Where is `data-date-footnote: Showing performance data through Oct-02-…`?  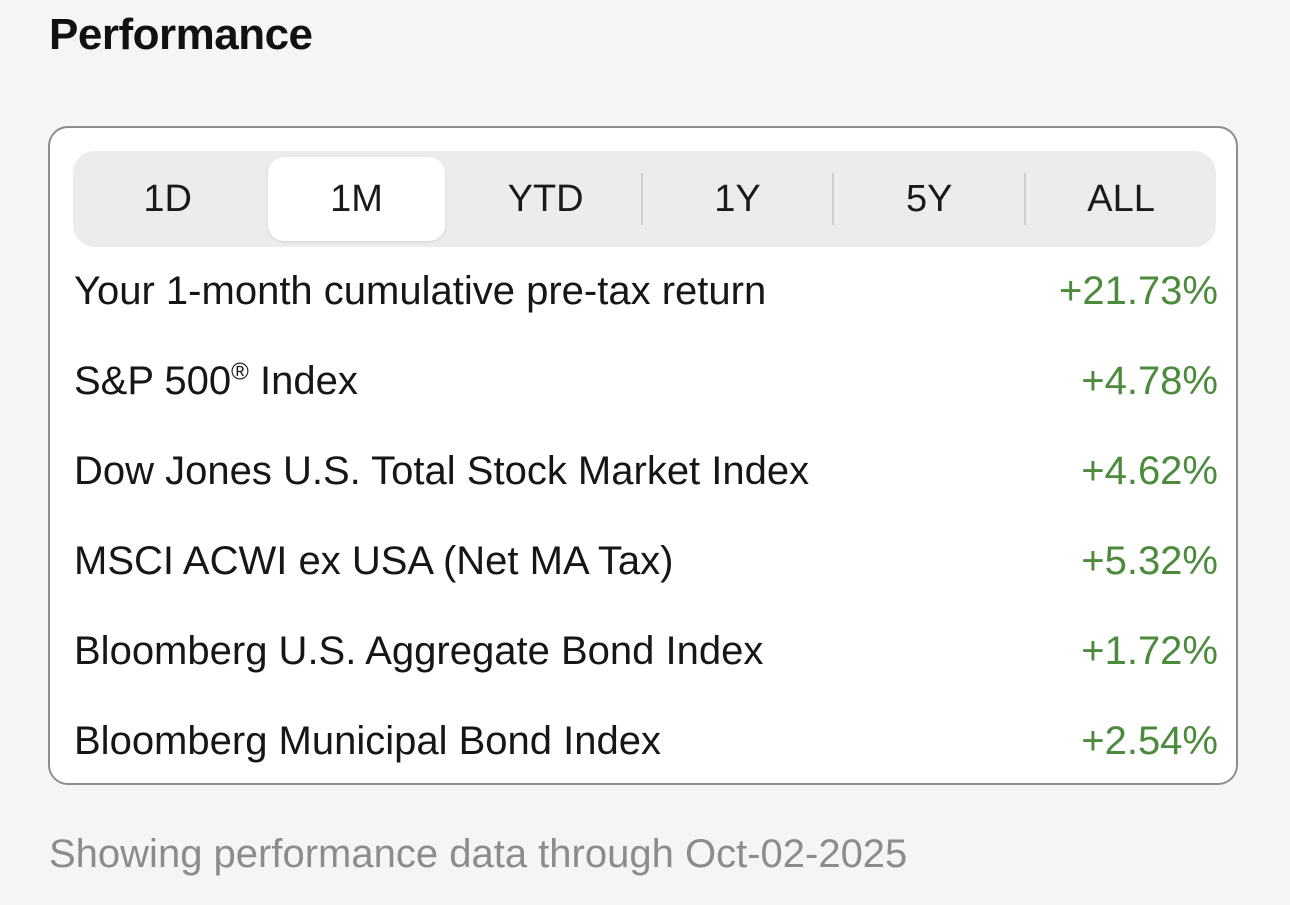
data-date-footnote: Showing performance data through Oct-02-… is located at coordinates (478, 854).